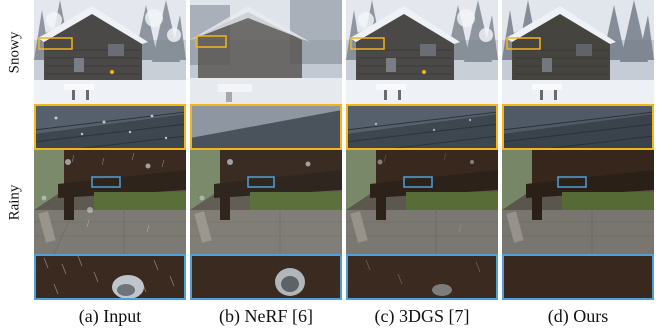 This screenshot has width=660, height=333. Describe the element at coordinates (578, 316) in the screenshot. I see `caption-ours: (d) Ours` at that location.